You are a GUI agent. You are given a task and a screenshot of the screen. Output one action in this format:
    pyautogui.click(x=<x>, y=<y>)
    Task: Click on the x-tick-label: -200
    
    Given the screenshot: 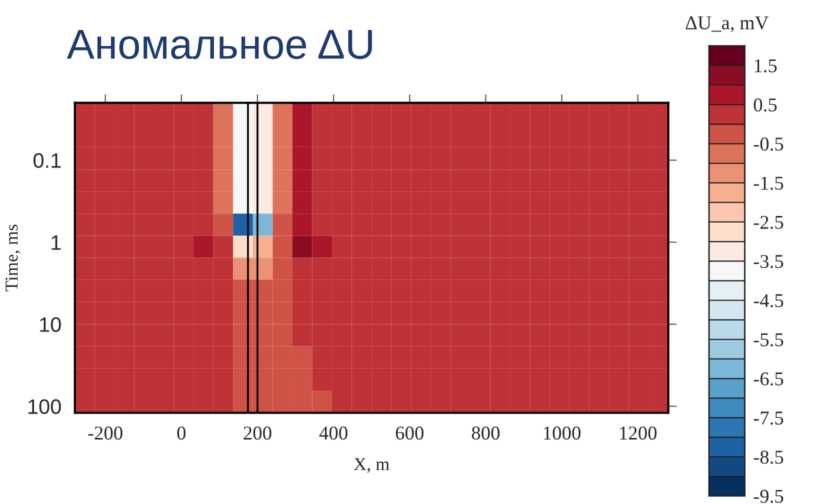 What is the action you would take?
    pyautogui.click(x=105, y=433)
    